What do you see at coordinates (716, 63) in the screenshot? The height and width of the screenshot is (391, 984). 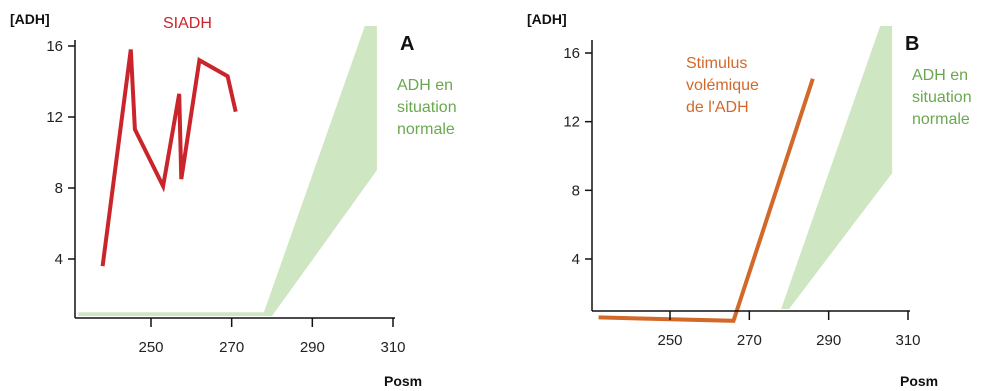 I see `series-label-stimulus-line1: Stimulus` at bounding box center [716, 63].